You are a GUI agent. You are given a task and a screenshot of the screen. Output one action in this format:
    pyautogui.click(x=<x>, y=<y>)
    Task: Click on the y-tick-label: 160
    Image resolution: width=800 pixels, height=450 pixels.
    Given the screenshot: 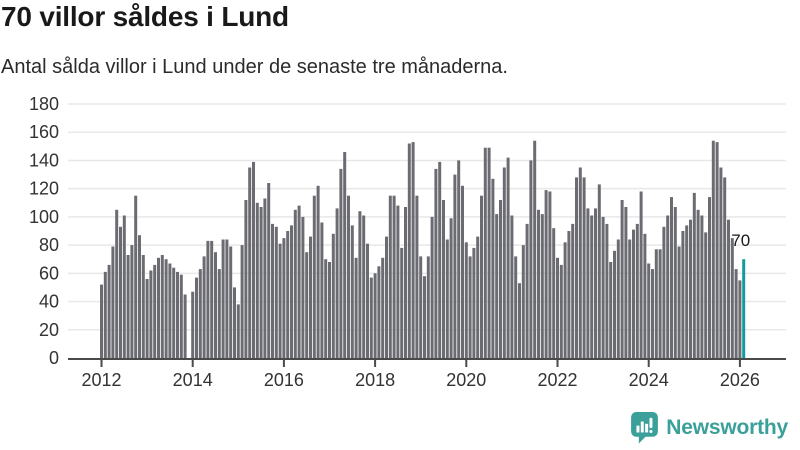 What is the action you would take?
    pyautogui.click(x=44, y=132)
    